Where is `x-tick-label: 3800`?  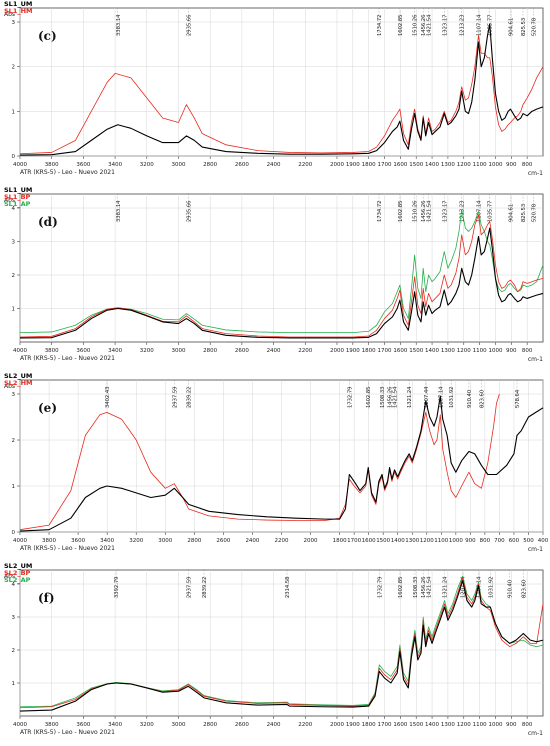
x-tick-label: 3800 is located at coordinates (52, 351).